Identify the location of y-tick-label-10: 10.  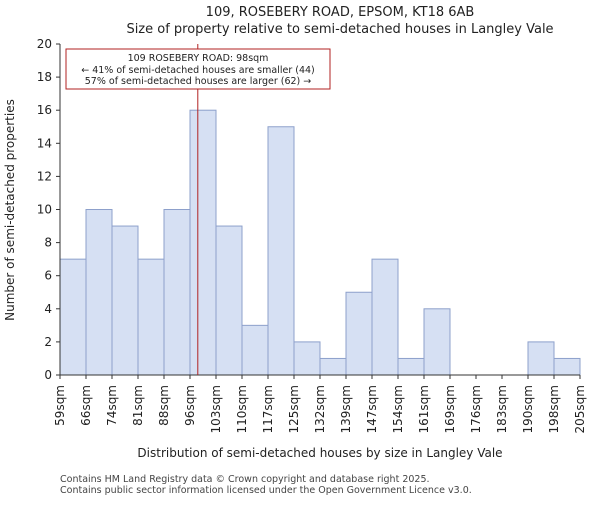
(44, 210).